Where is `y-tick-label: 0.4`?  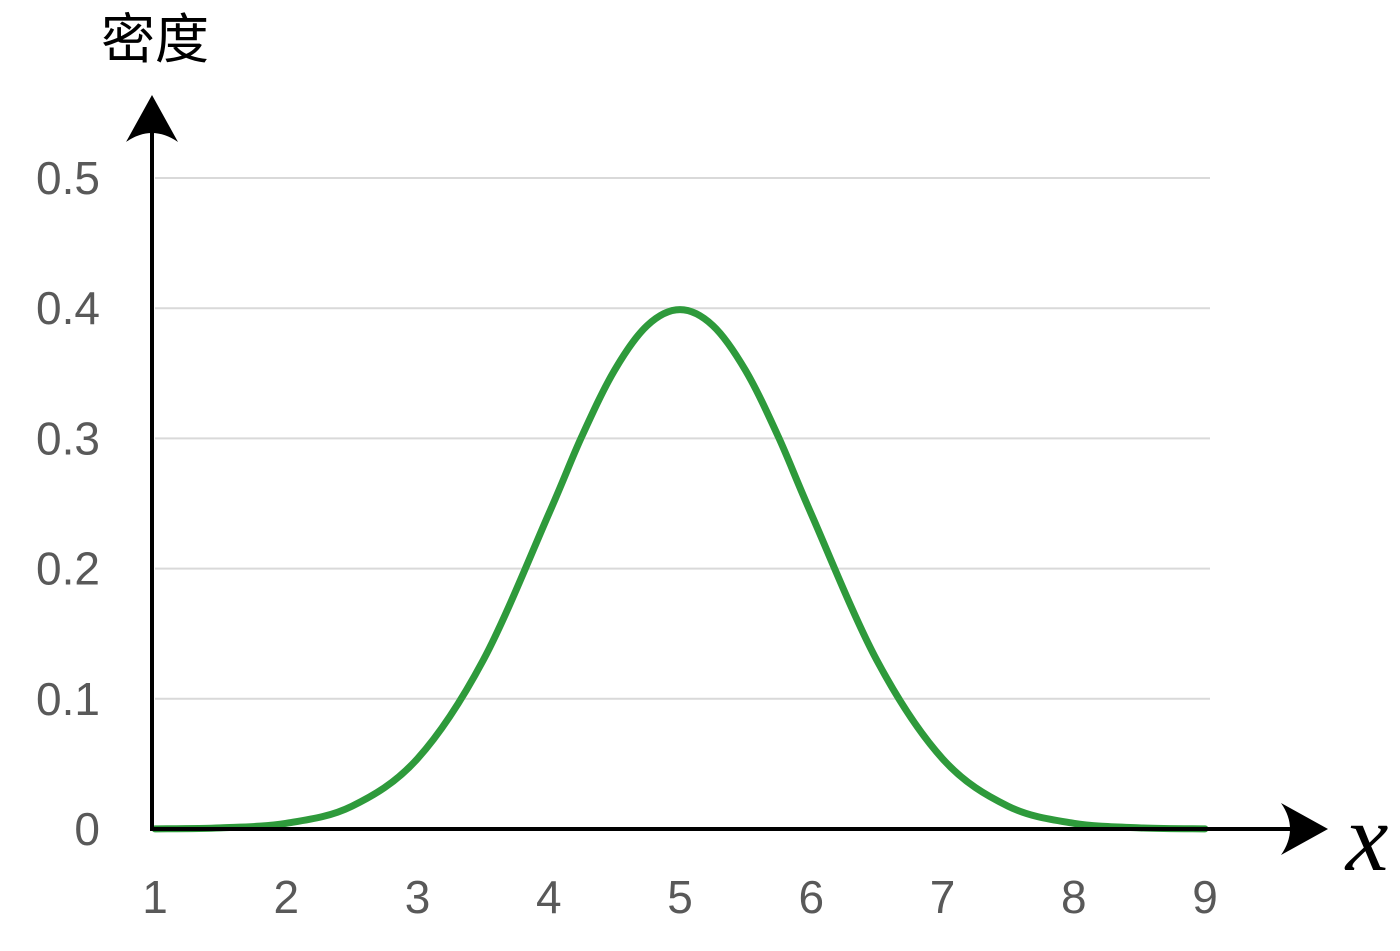
y-tick-label: 0.4 is located at coordinates (68, 308).